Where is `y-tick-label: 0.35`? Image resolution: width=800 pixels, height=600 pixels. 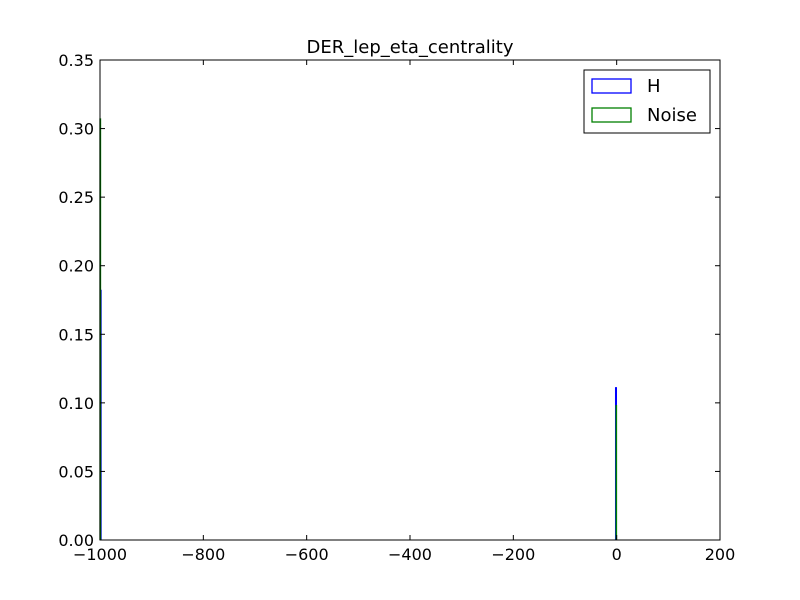
y-tick-label: 0.35 is located at coordinates (76, 60).